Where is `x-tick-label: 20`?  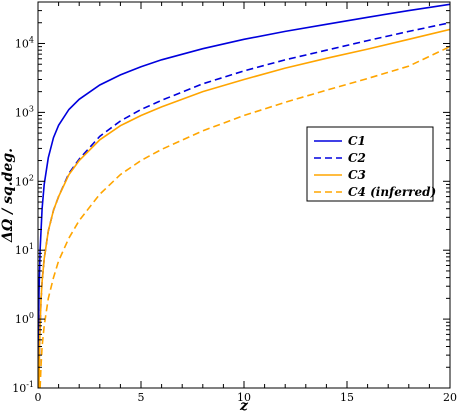 x-tick-label: 20 is located at coordinates (450, 397).